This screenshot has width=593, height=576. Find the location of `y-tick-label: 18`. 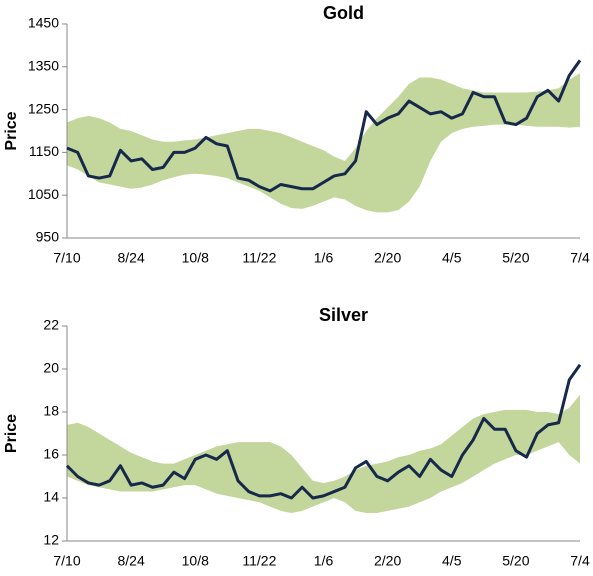

y-tick-label: 18 is located at coordinates (51, 411).